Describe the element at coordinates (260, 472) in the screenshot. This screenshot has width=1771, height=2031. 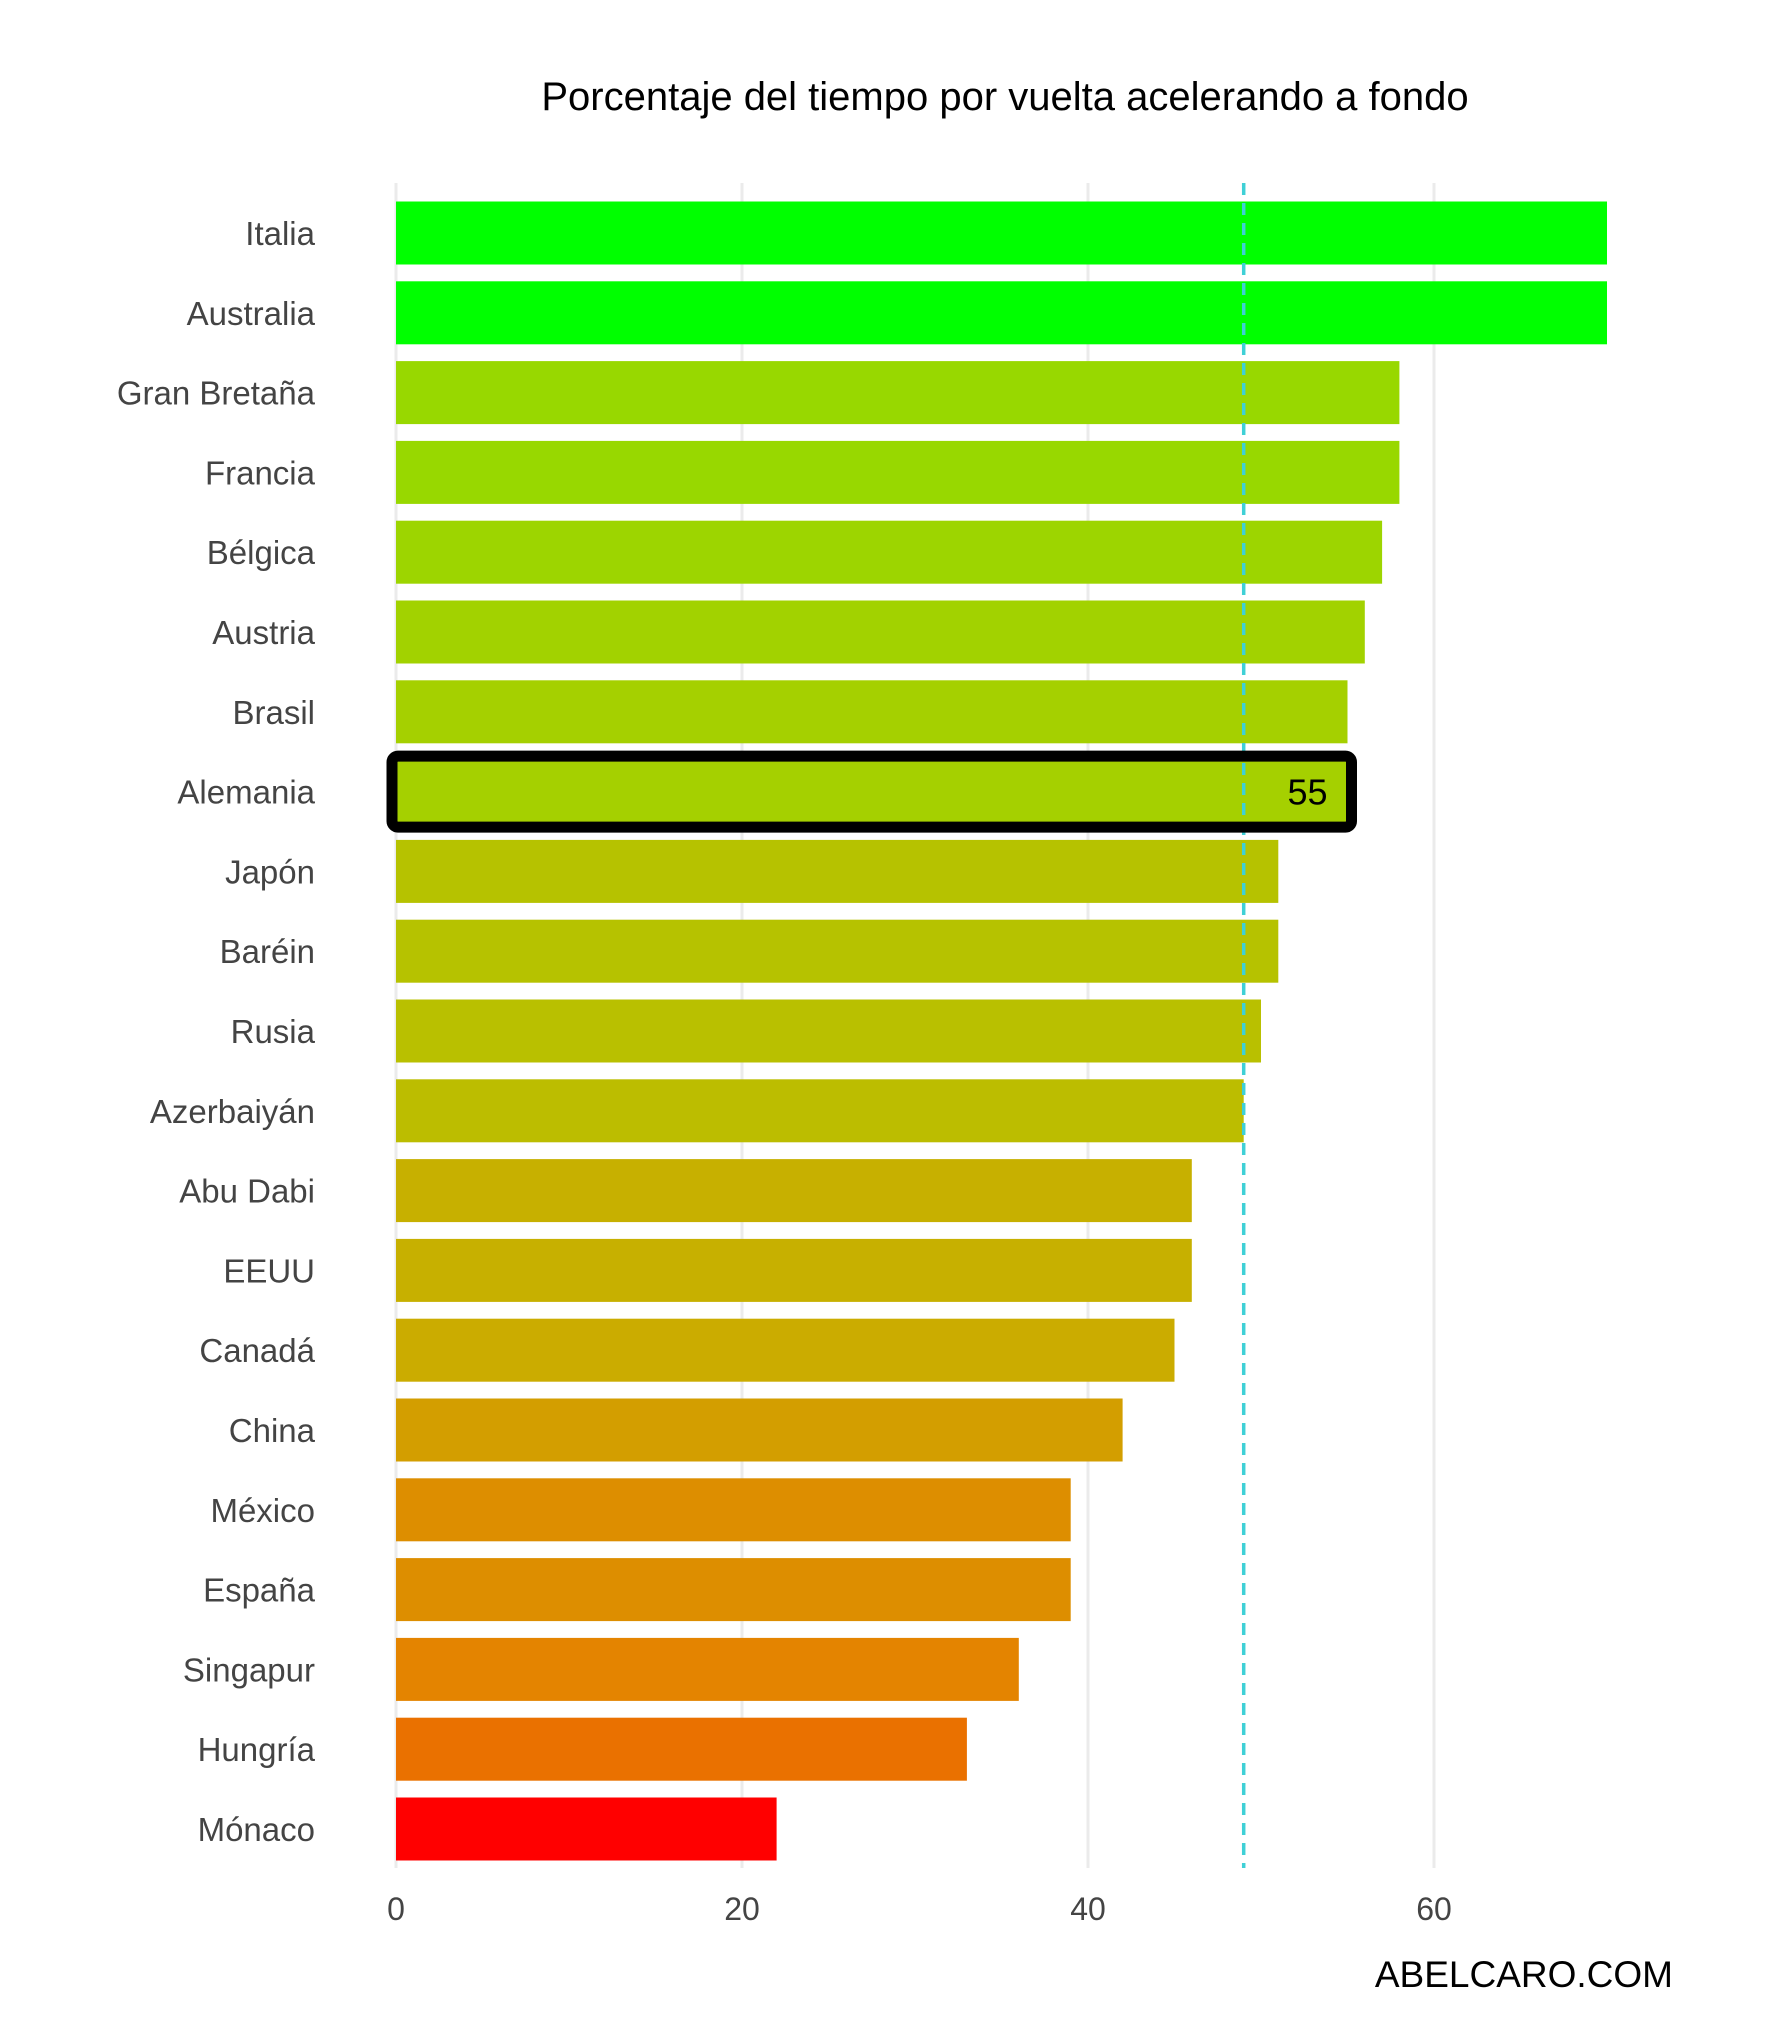
I see `category-label-francia: Francia` at that location.